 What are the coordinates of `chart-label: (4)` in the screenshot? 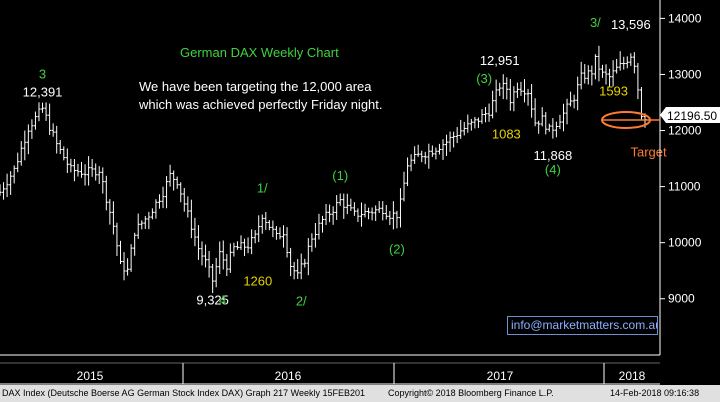 It's located at (553, 169).